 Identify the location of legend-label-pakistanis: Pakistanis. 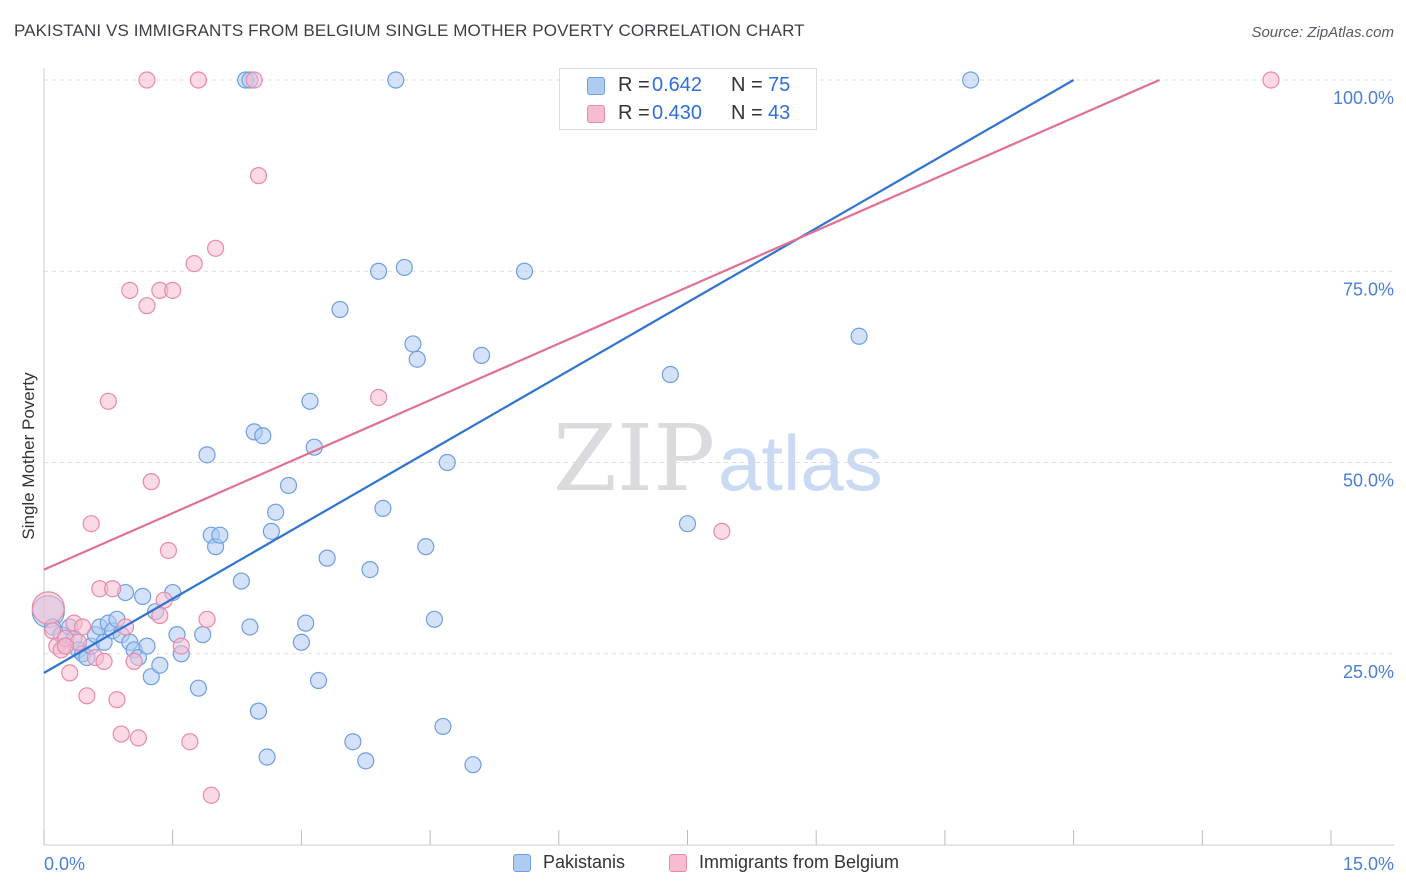
(584, 862).